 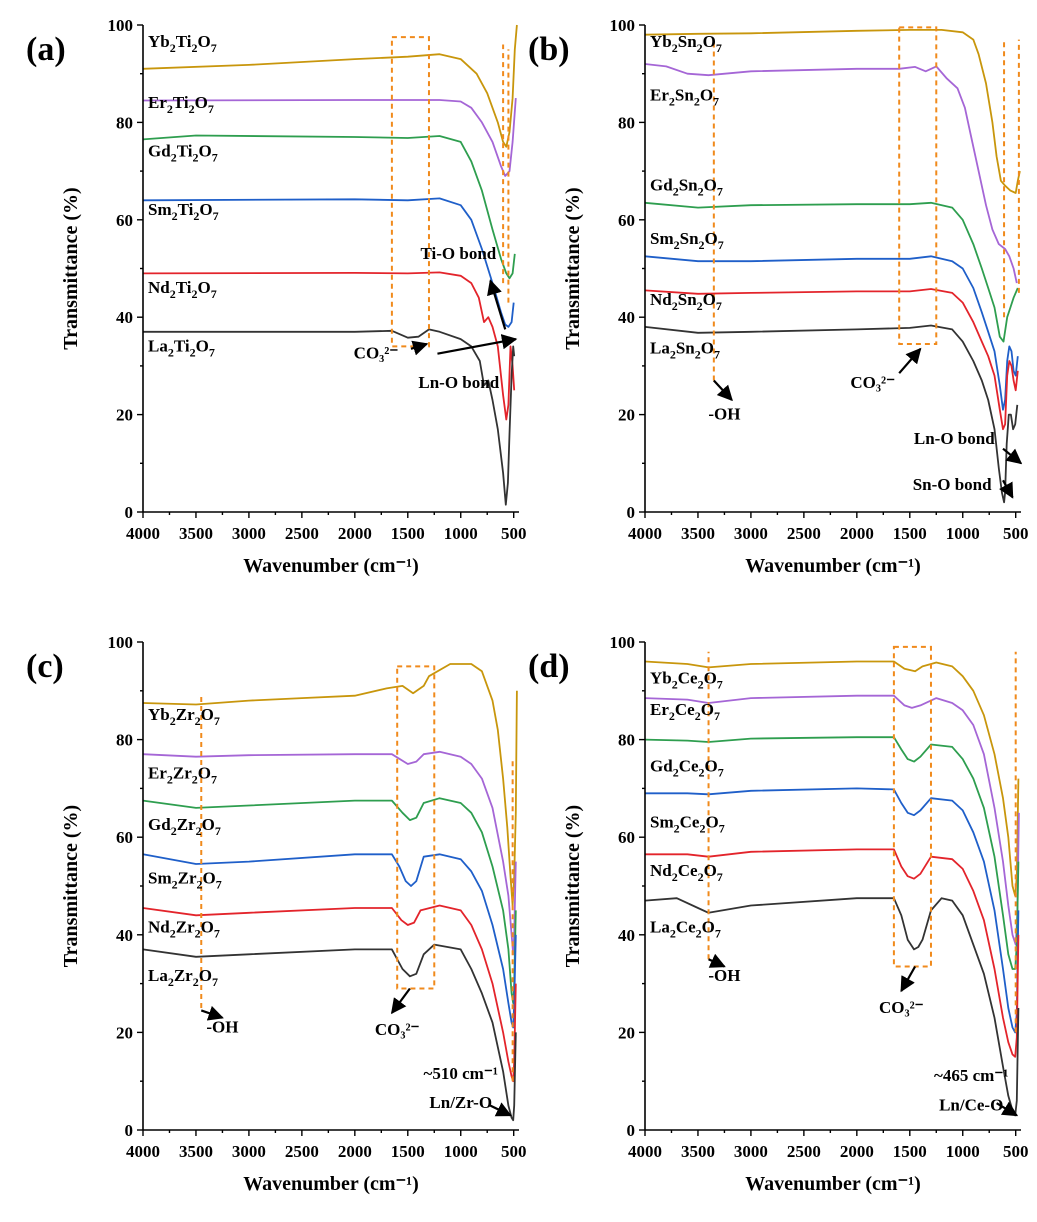 I want to click on series-line-er2ce2o7, so click(x=832, y=820).